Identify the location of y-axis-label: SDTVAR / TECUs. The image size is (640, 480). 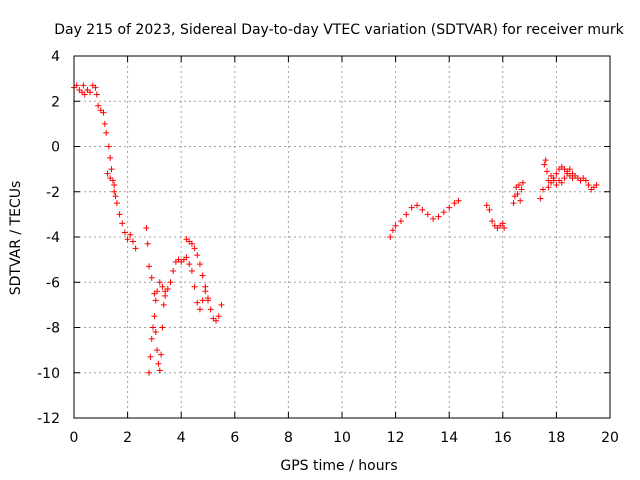
(16, 238).